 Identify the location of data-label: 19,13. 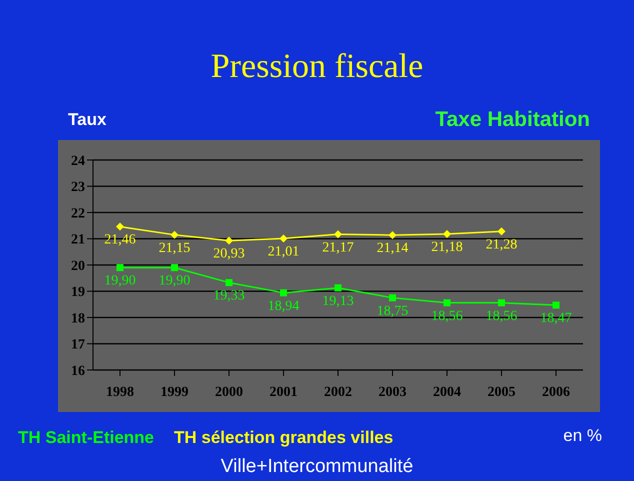
(338, 301).